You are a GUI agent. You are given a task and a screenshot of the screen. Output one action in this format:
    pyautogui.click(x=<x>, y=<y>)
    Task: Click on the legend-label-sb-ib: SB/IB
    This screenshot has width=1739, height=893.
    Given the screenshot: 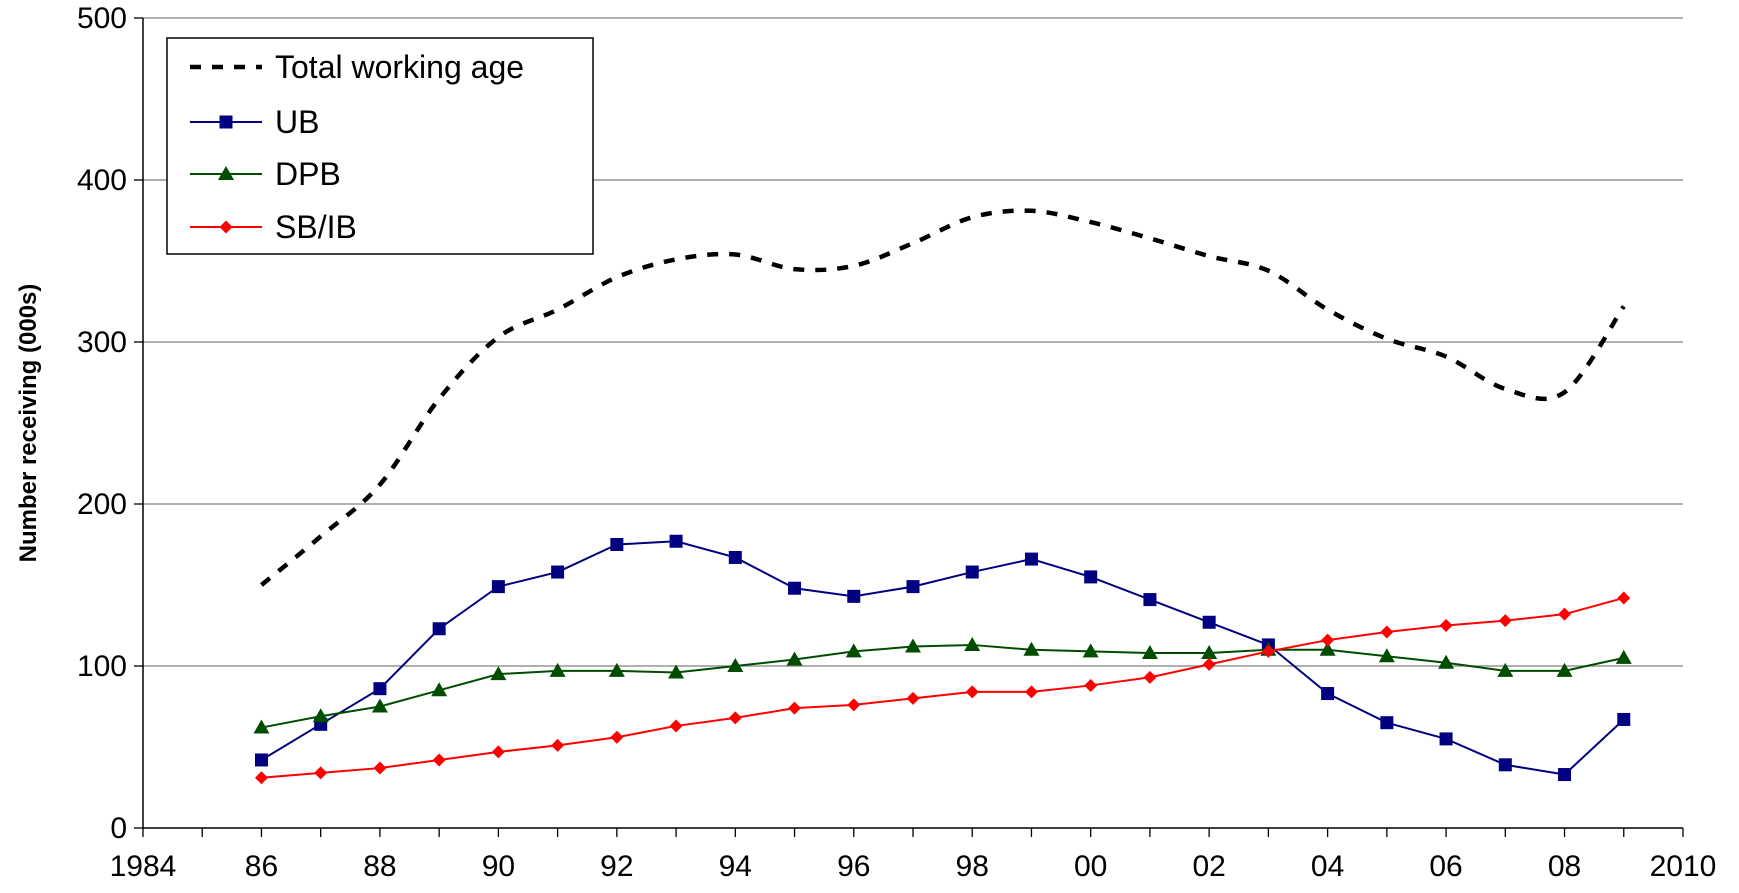 What is the action you would take?
    pyautogui.click(x=316, y=227)
    